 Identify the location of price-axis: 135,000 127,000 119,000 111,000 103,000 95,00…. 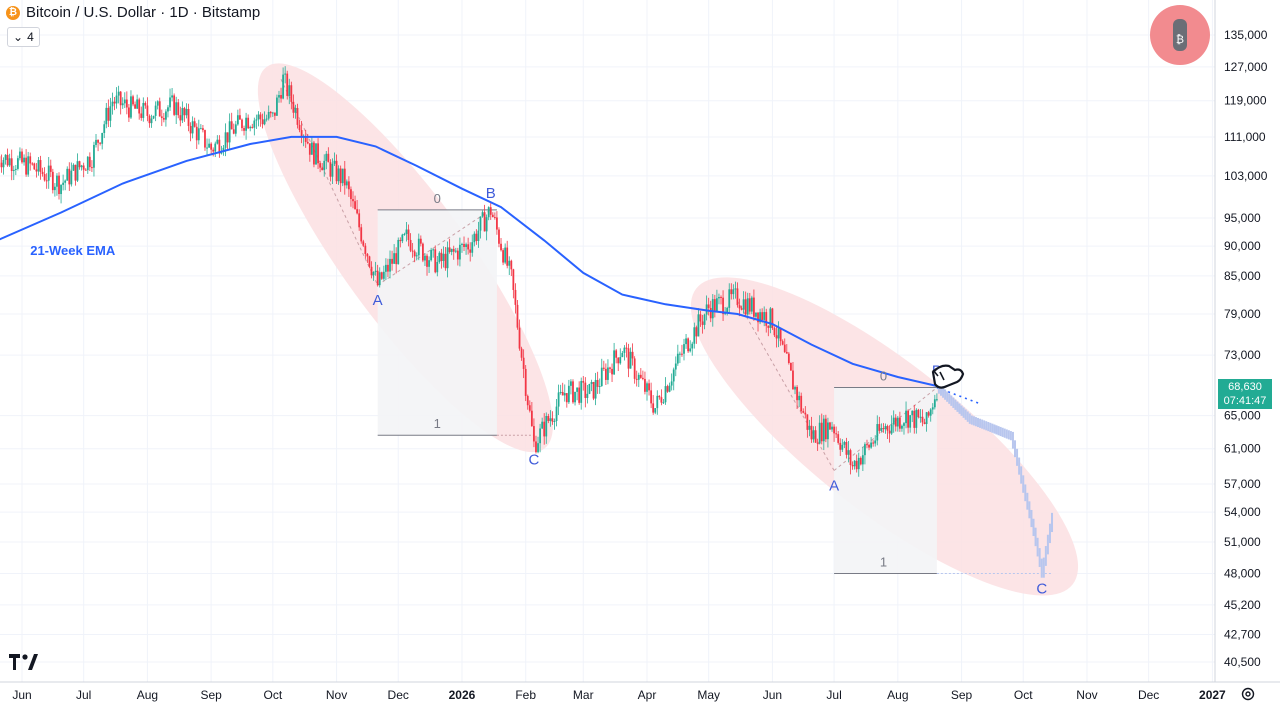
(1241, 341).